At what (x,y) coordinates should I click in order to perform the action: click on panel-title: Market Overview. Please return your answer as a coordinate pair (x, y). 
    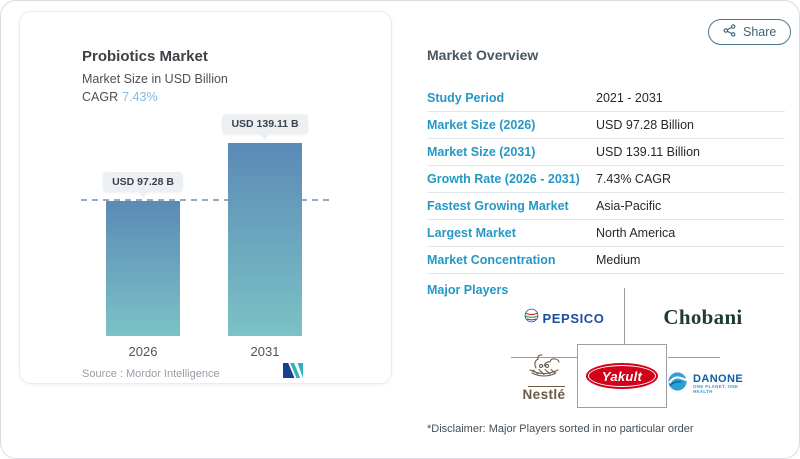
    Looking at the image, I should click on (483, 55).